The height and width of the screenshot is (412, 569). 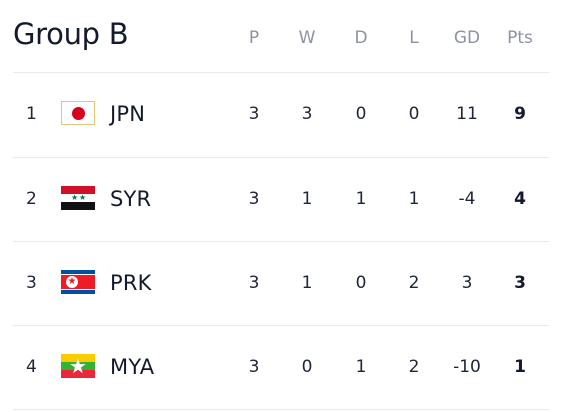 I want to click on header-won: W, so click(x=307, y=38).